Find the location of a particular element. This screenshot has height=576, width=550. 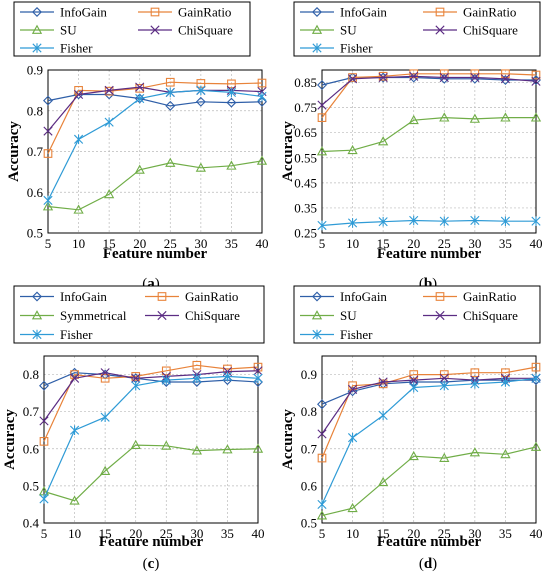

series-line-infogain is located at coordinates (428, 392).